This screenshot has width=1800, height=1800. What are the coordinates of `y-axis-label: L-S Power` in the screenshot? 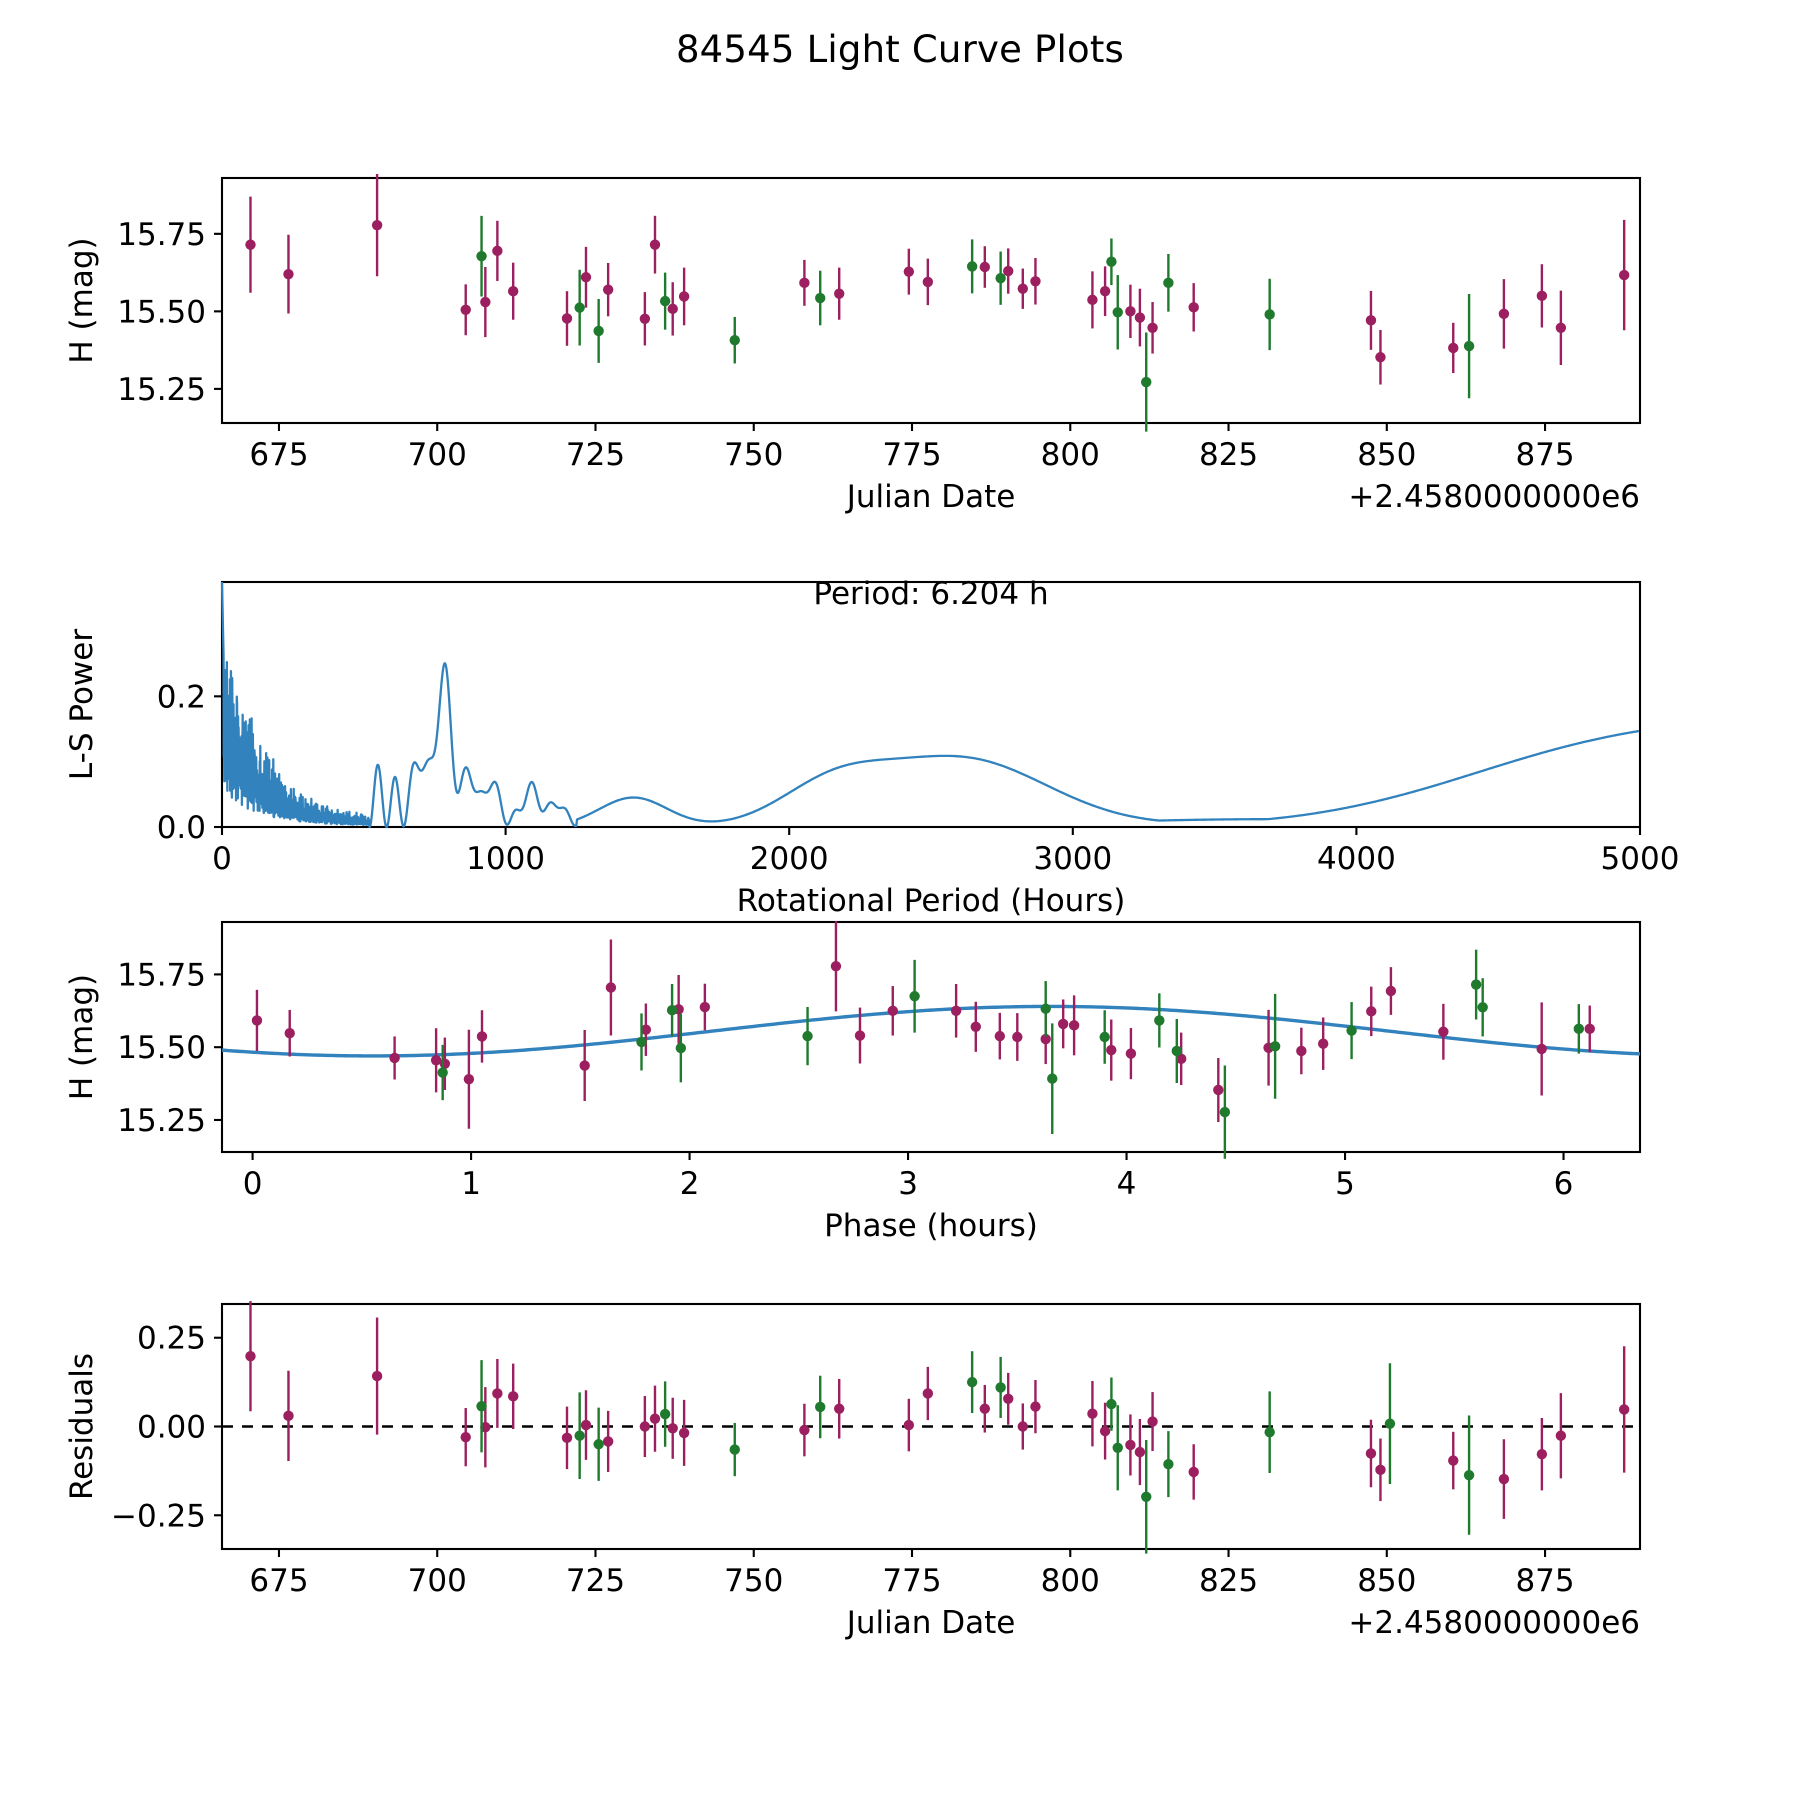 It's located at (82, 704).